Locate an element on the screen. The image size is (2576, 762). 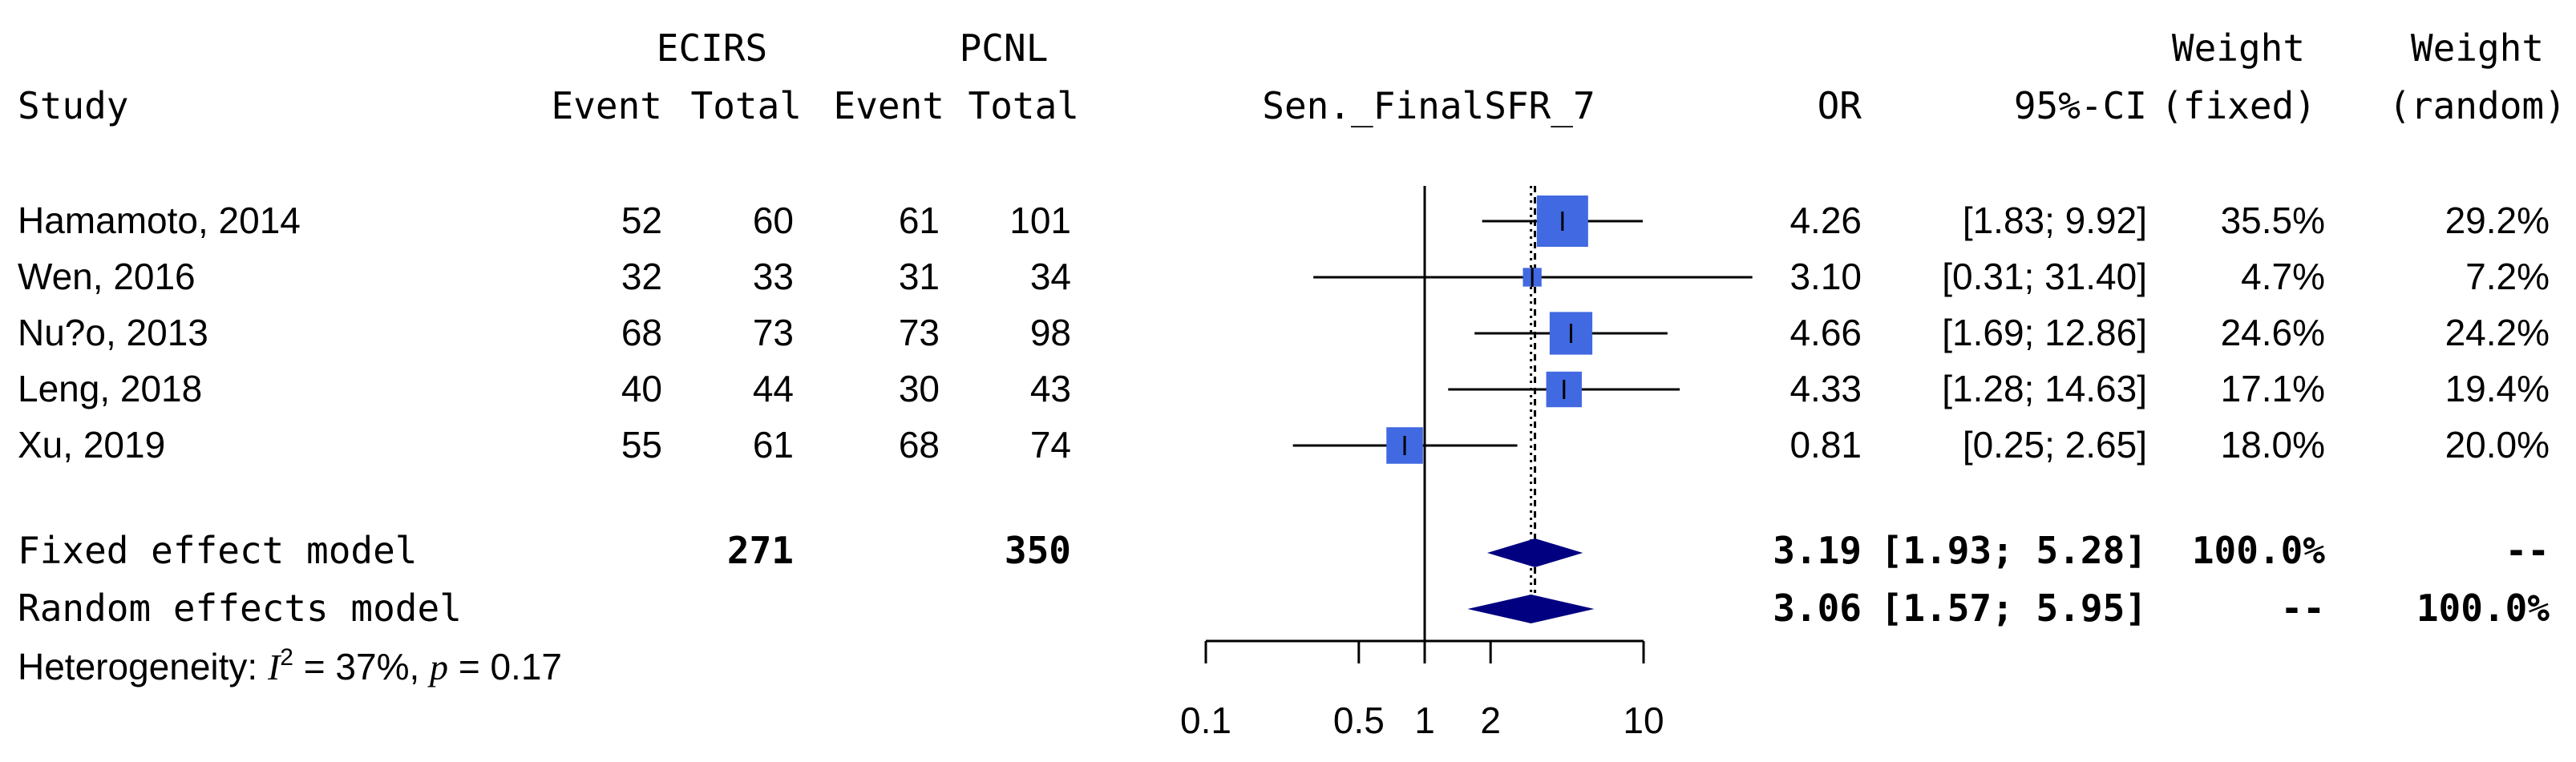
study-name: Nu?o, 2013 is located at coordinates (113, 332).